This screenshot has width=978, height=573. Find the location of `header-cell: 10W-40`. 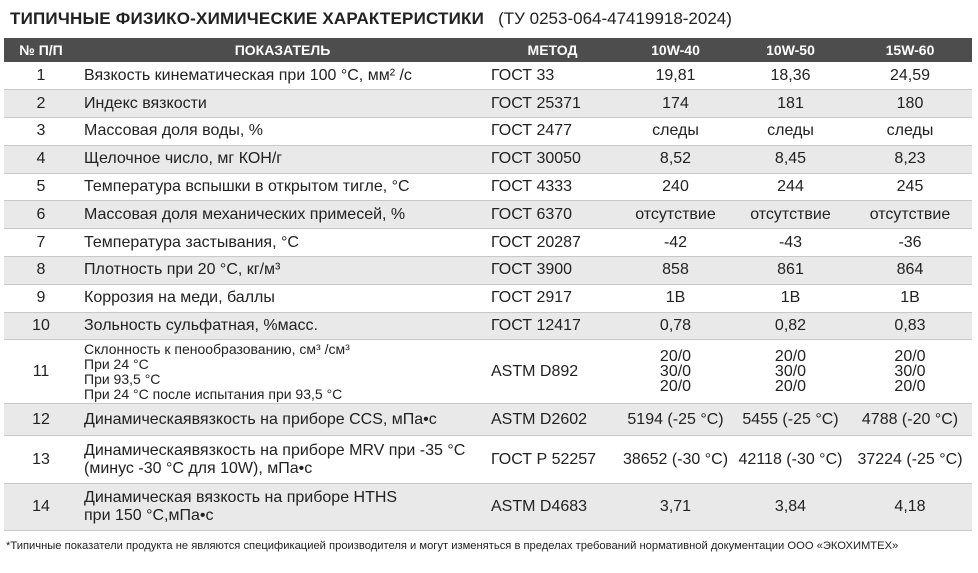

header-cell: 10W-40 is located at coordinates (675, 50).